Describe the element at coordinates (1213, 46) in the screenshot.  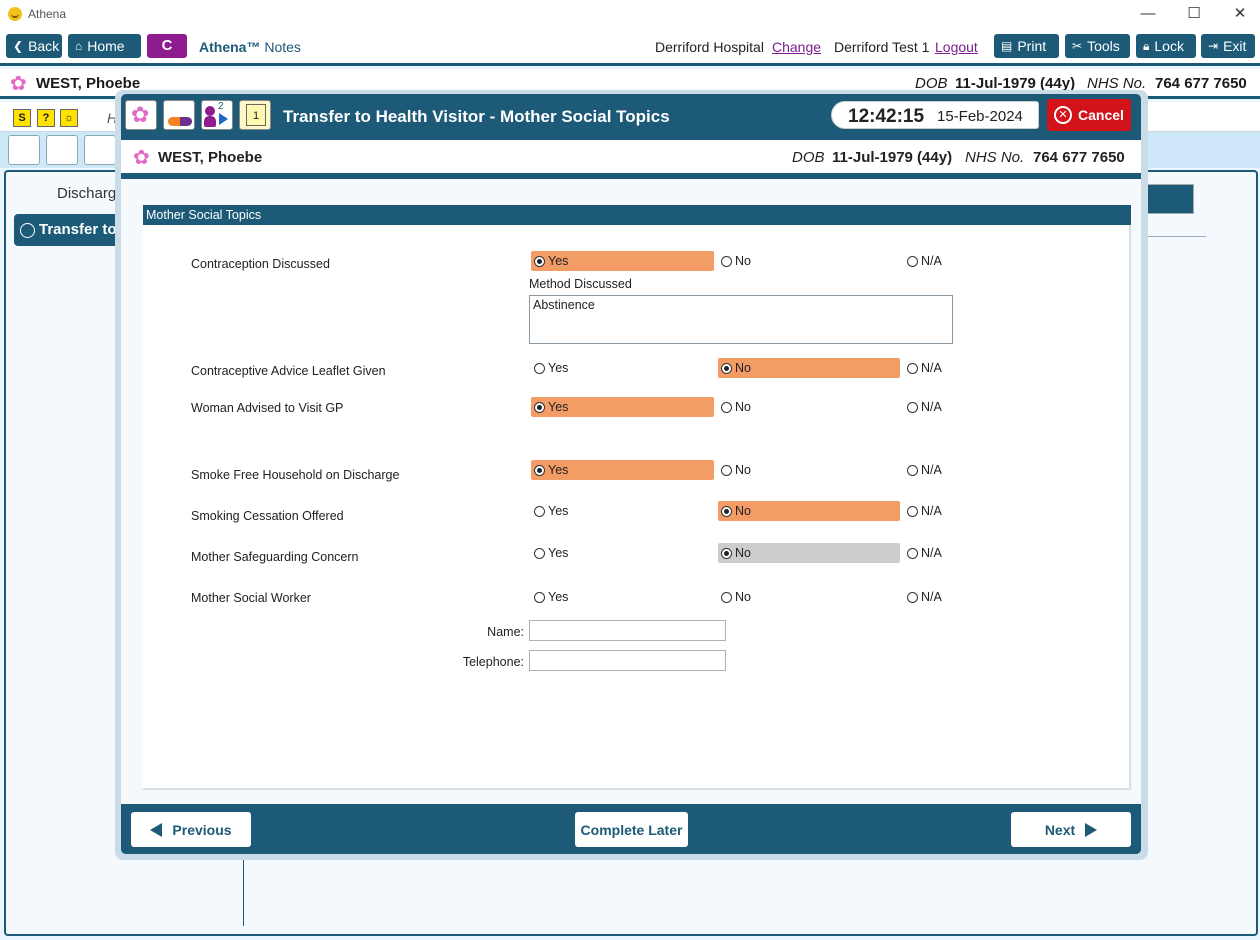
I see `exit-icon: ⇥` at that location.